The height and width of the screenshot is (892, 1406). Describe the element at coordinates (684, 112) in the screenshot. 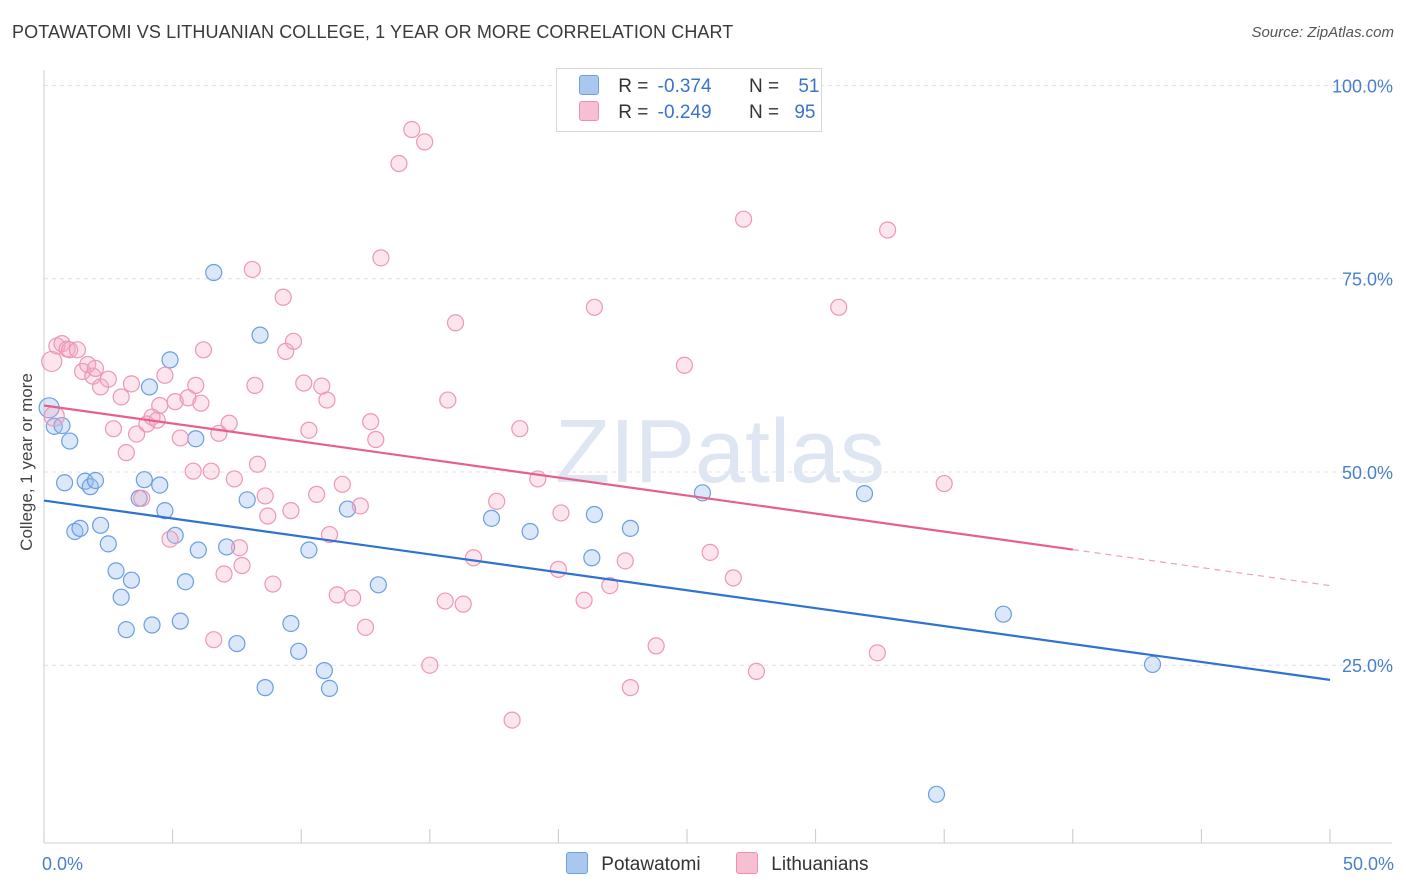

I see `legend-r-value: -0.249` at that location.